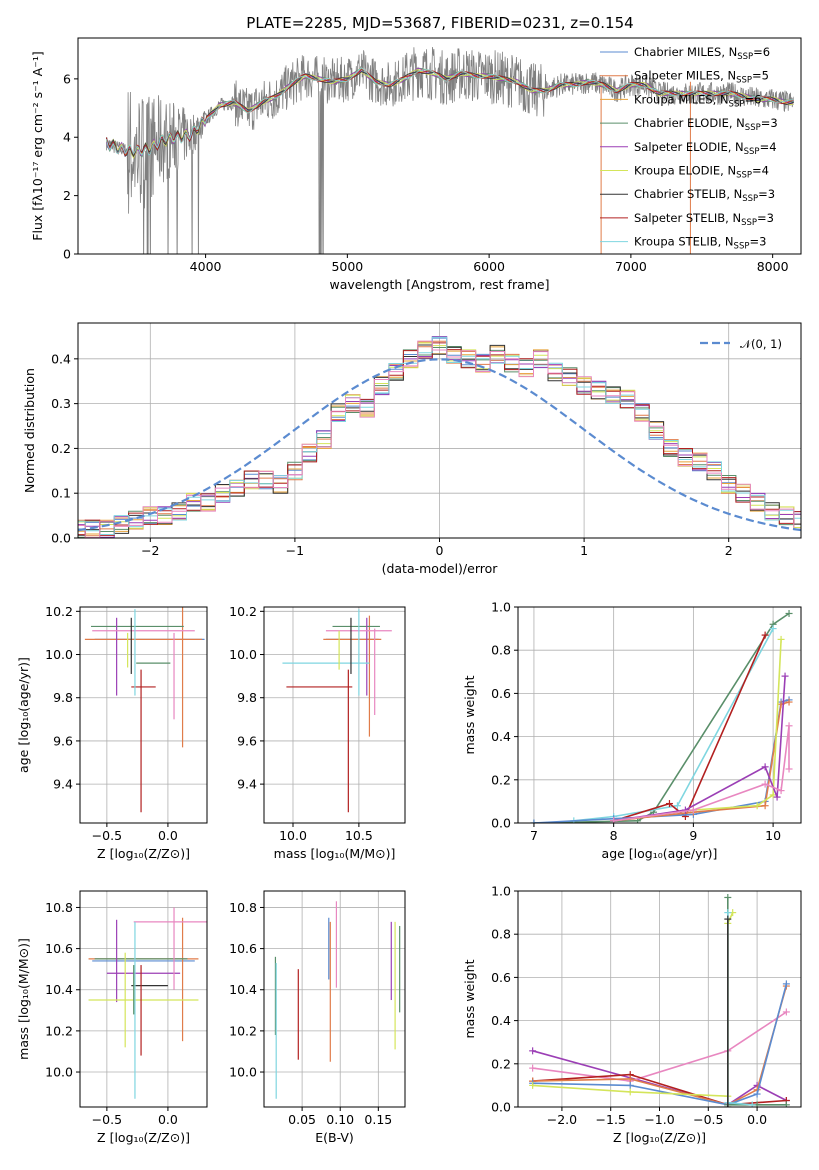 The height and width of the screenshot is (1170, 819). Describe the element at coordinates (773, 835) in the screenshot. I see `mass-weight-vs-age-xtick-label: 10` at that location.